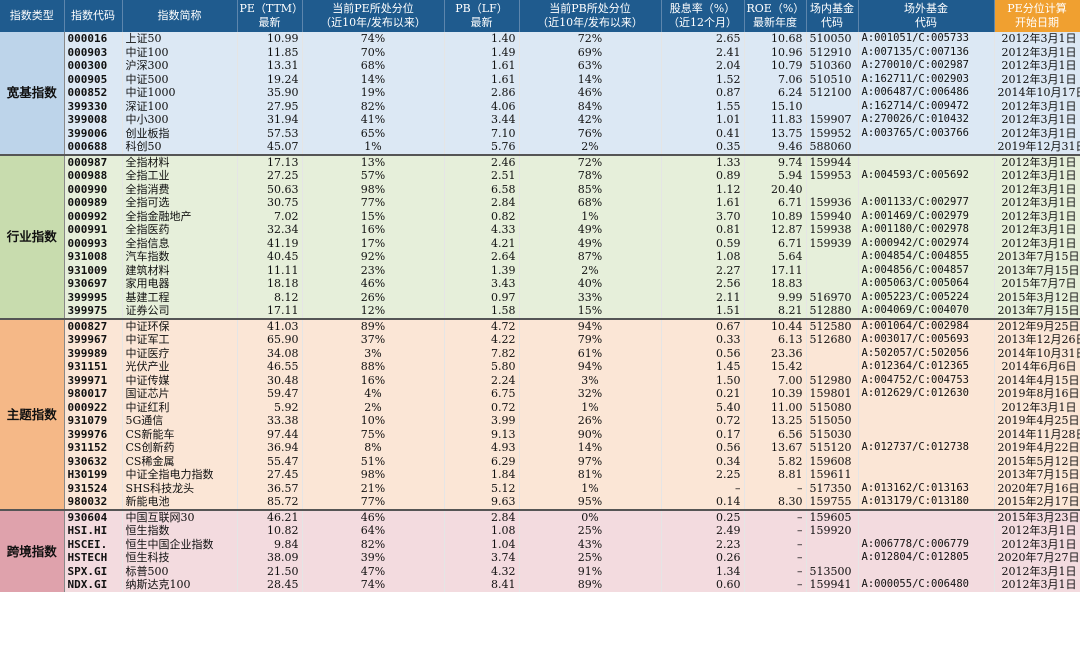  I want to click on cell-pb-latest: 3.74, so click(482, 558).